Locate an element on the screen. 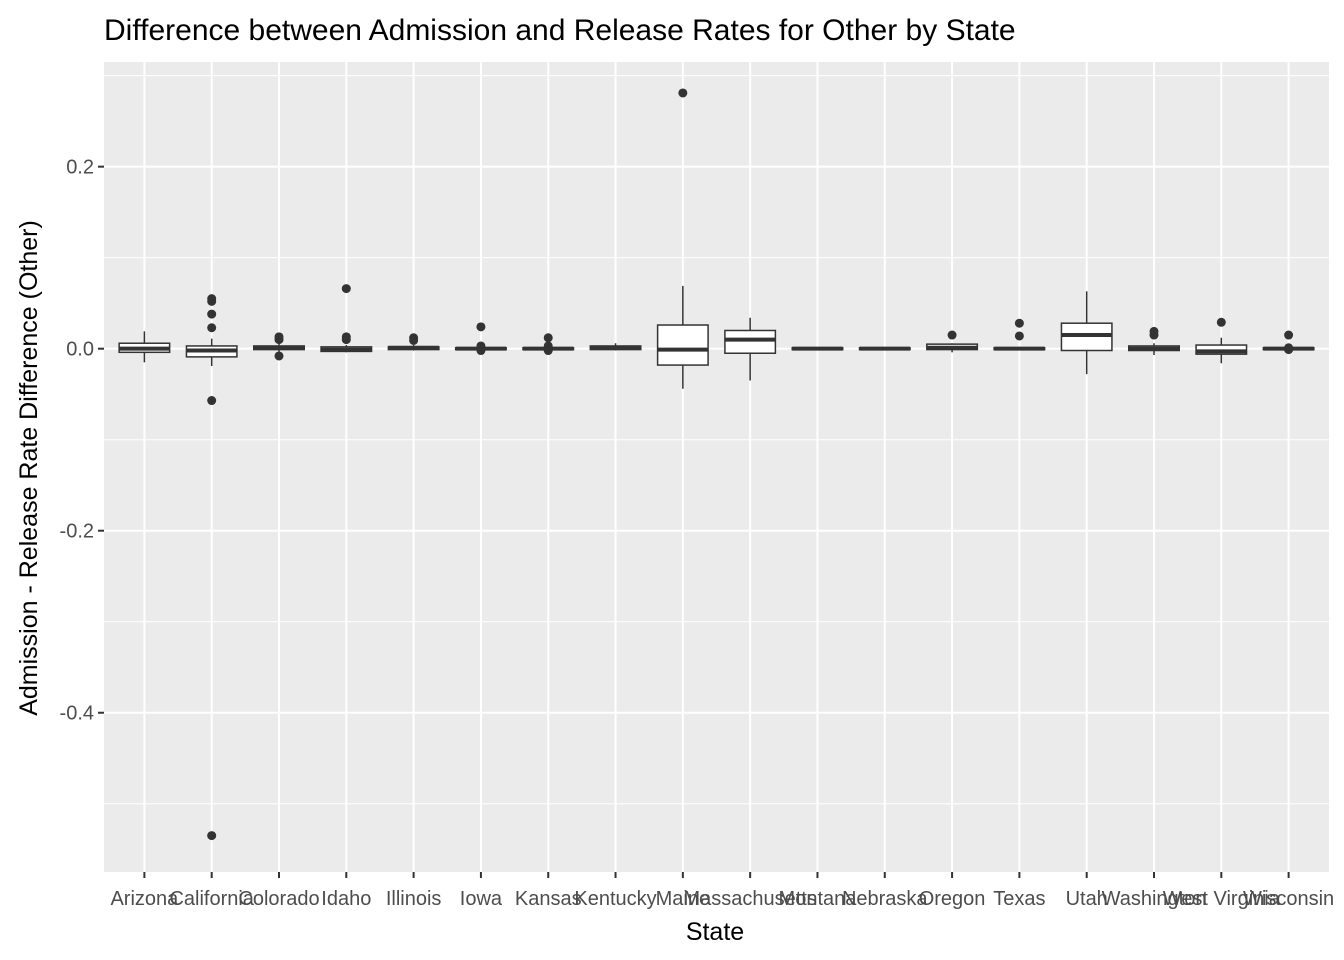 The image size is (1344, 960). x-tick-label: Wisconsin is located at coordinates (1288, 899).